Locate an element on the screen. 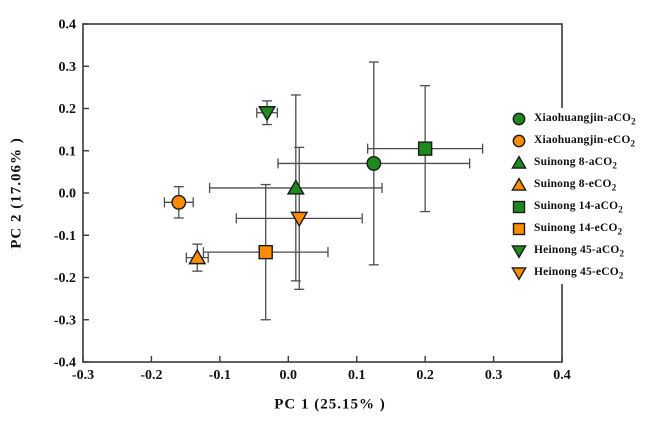 The image size is (664, 430). legend-item: Heinong 45-eCO2 is located at coordinates (583, 273).